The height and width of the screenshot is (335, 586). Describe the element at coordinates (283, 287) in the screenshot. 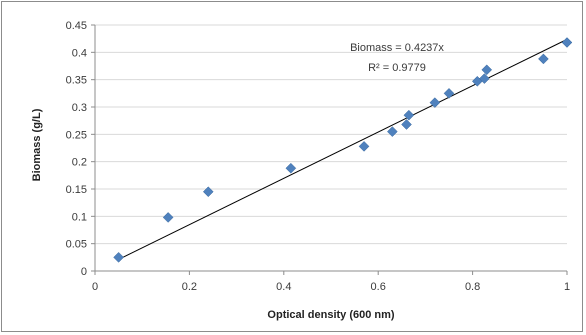

I see `x-tick-label: 0.4` at that location.